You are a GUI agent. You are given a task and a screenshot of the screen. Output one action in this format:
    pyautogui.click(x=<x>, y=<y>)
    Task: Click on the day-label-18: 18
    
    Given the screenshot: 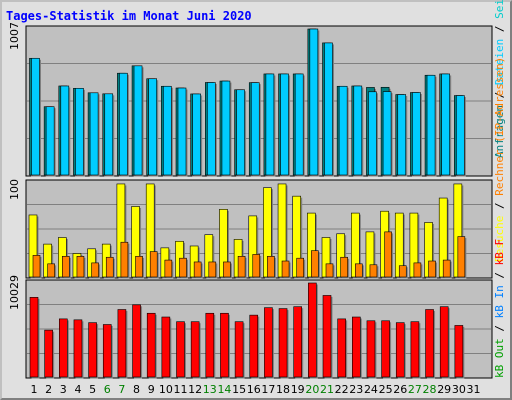 What is the action you would take?
    pyautogui.click(x=283, y=389)
    